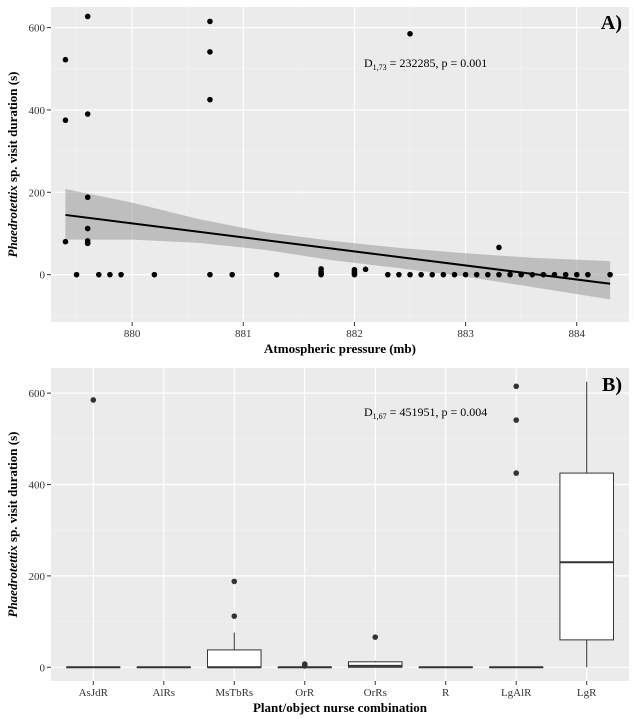 This screenshot has width=637, height=719. Describe the element at coordinates (12, 221) in the screenshot. I see `panel-a-y-axis-title-genus: Phaedrotettix` at that location.